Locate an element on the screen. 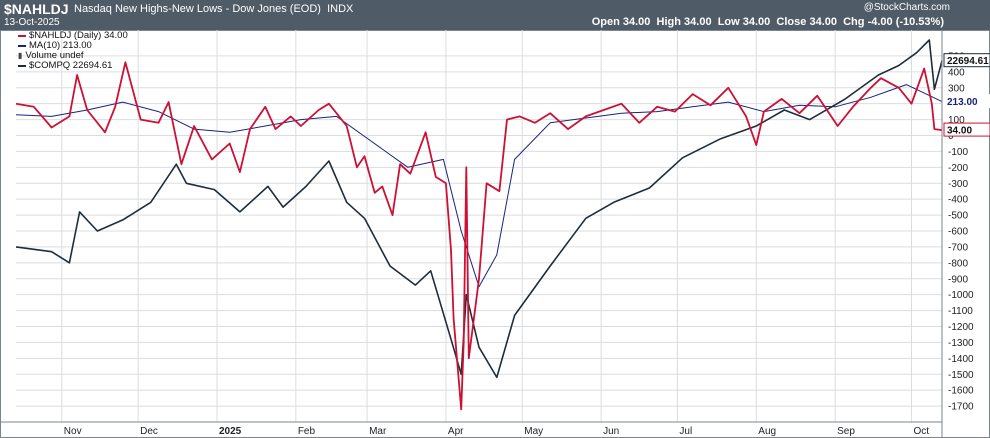  chg-label: Chg is located at coordinates (854, 22).